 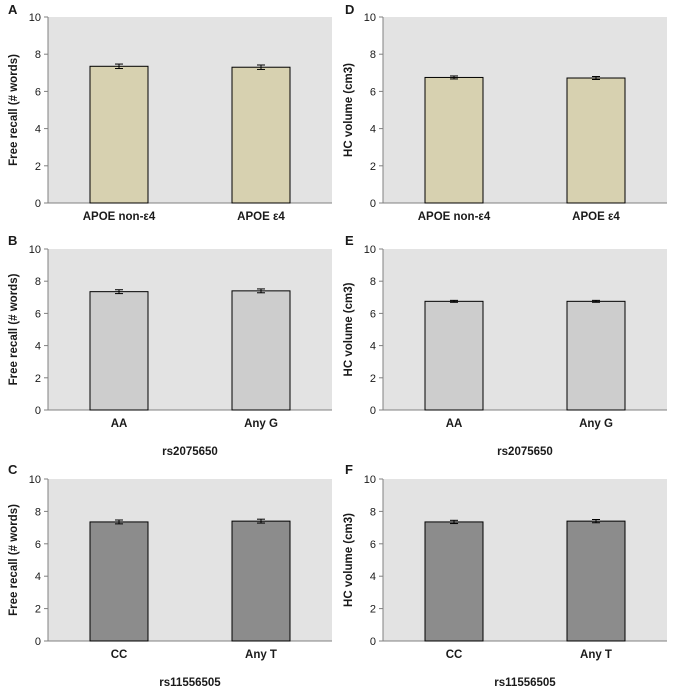 What do you see at coordinates (349, 469) in the screenshot?
I see `panel-letter: F` at bounding box center [349, 469].